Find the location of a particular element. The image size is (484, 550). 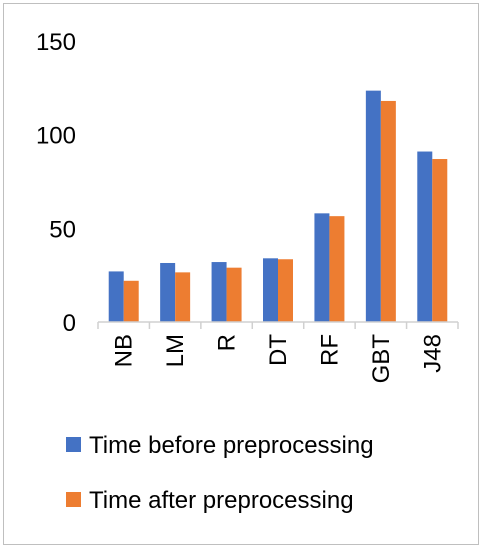

y-tick-label: 50 is located at coordinates (62, 229).